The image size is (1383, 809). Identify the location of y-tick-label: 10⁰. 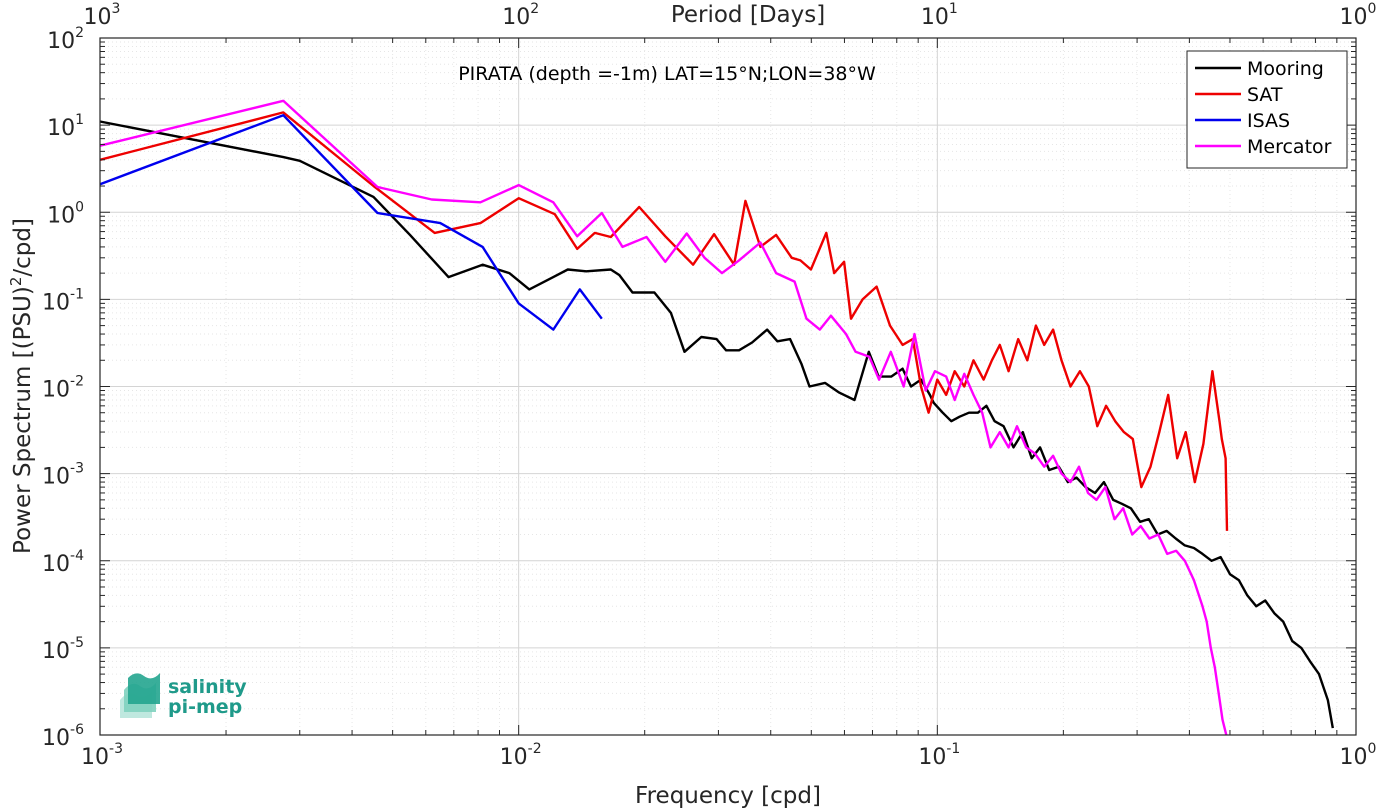
(65, 213).